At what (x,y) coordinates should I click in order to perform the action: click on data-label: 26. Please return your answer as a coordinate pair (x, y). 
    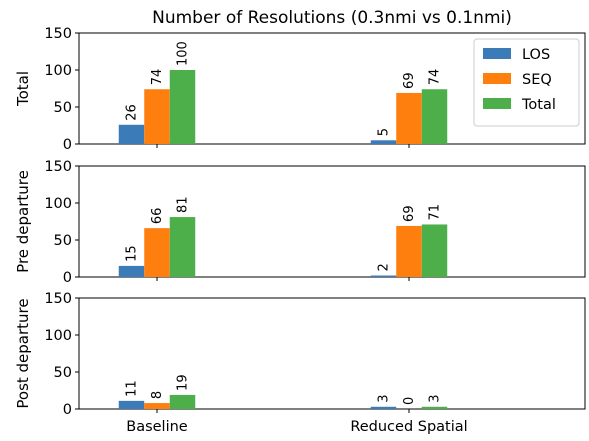
    Looking at the image, I should click on (132, 112).